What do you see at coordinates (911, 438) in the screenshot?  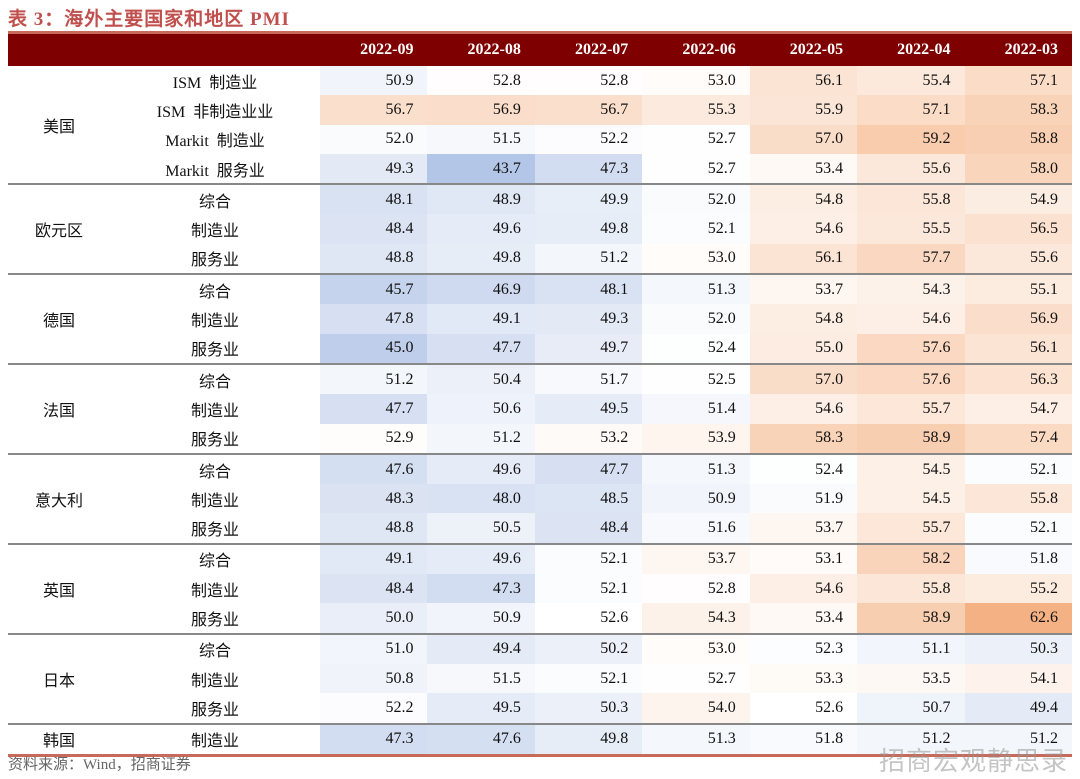 I see `pmi-cell: 58.9` at bounding box center [911, 438].